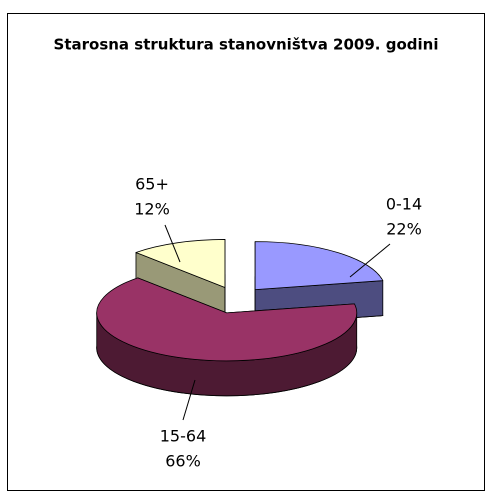 This screenshot has height=499, width=493. I want to click on slice-category: 65+, so click(152, 184).